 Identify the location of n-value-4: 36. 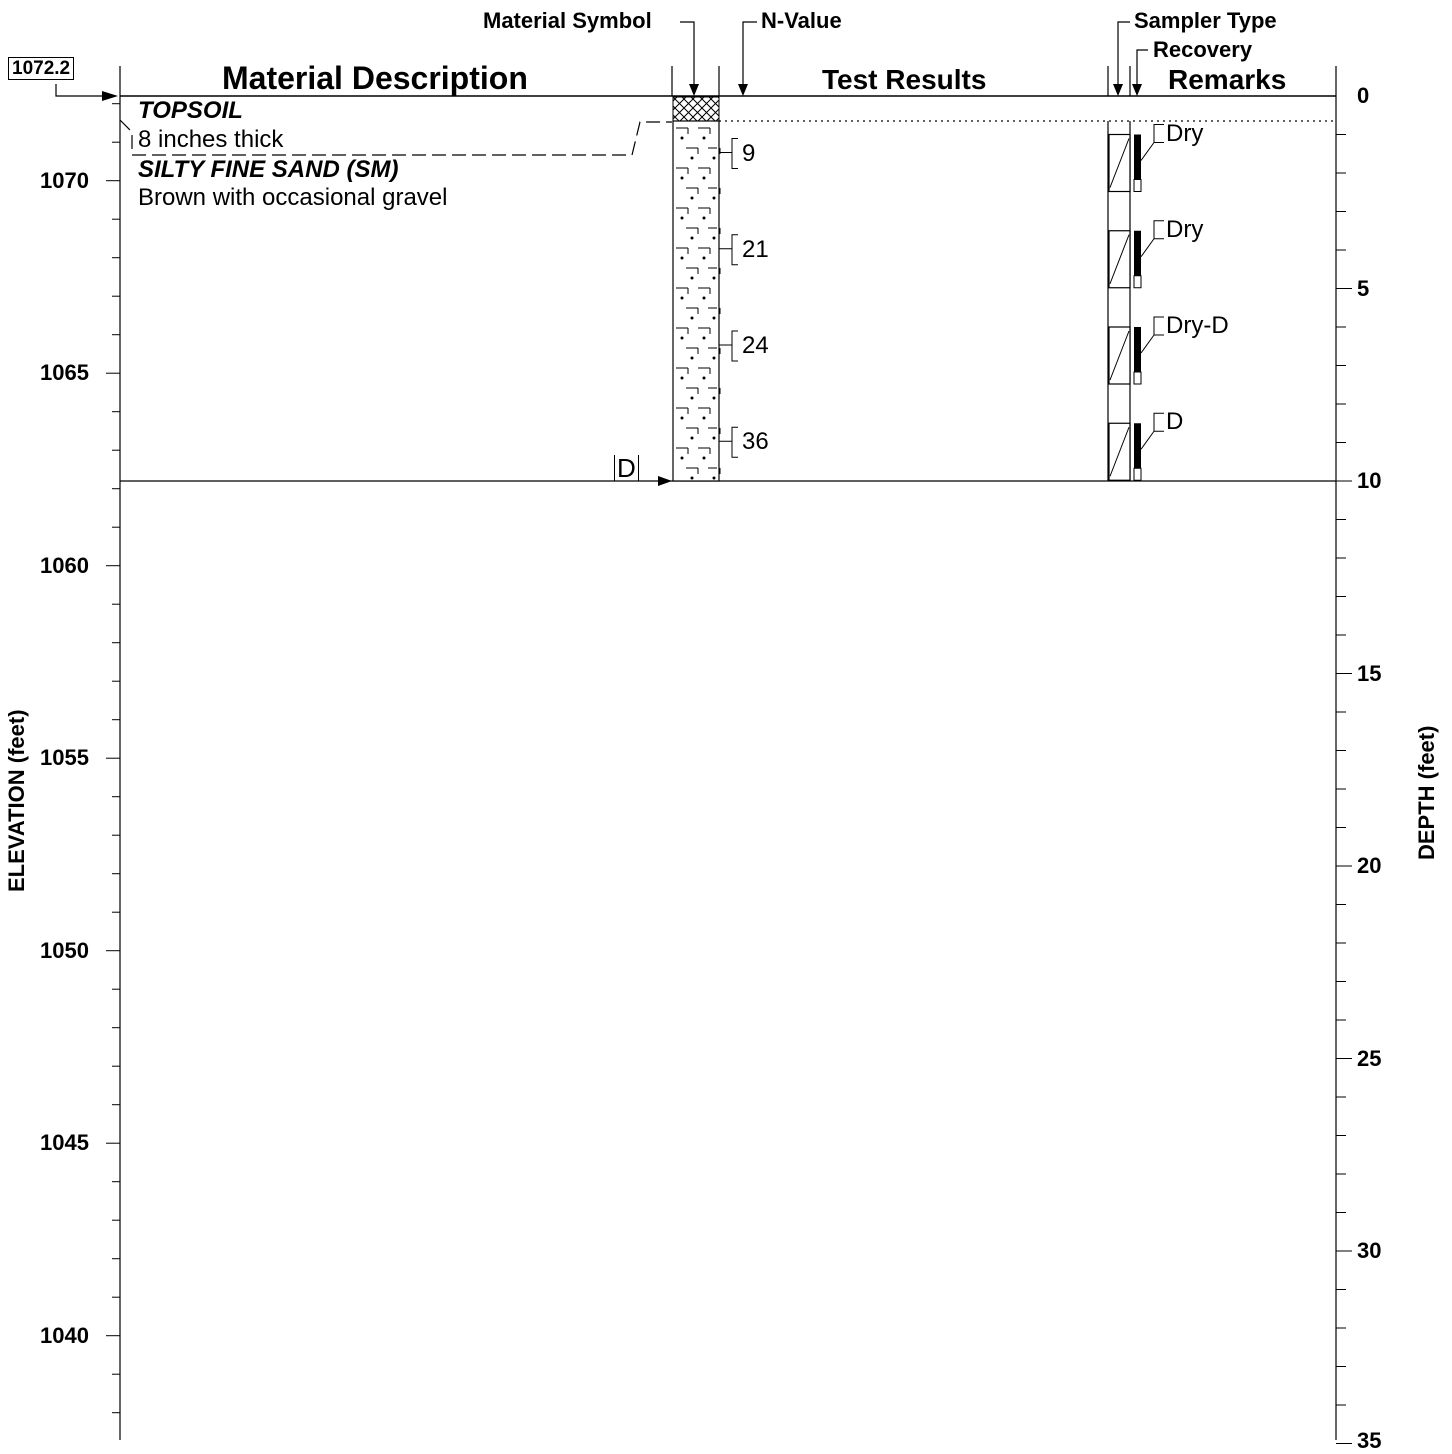
(755, 442).